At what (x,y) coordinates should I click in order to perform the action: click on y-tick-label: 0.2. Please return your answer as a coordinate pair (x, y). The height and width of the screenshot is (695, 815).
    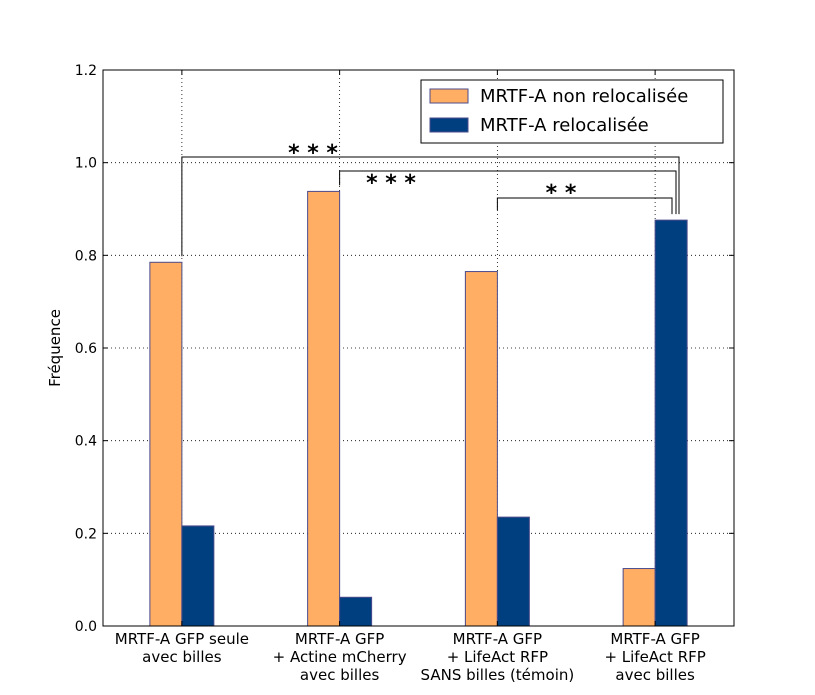
    Looking at the image, I should click on (86, 534).